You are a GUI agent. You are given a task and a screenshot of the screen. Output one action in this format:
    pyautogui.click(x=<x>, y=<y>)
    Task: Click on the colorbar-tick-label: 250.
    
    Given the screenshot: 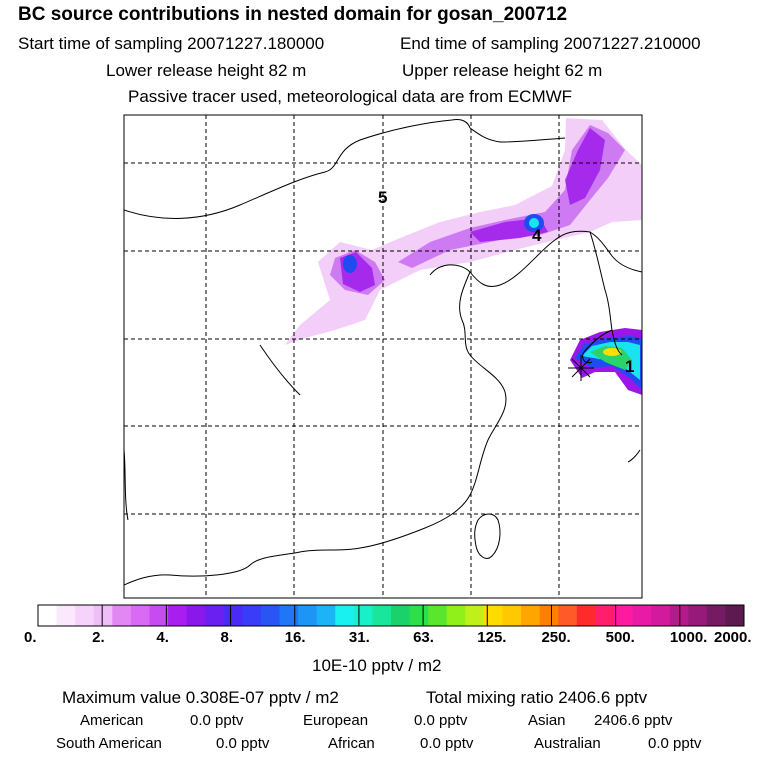 What is the action you would take?
    pyautogui.click(x=555, y=637)
    